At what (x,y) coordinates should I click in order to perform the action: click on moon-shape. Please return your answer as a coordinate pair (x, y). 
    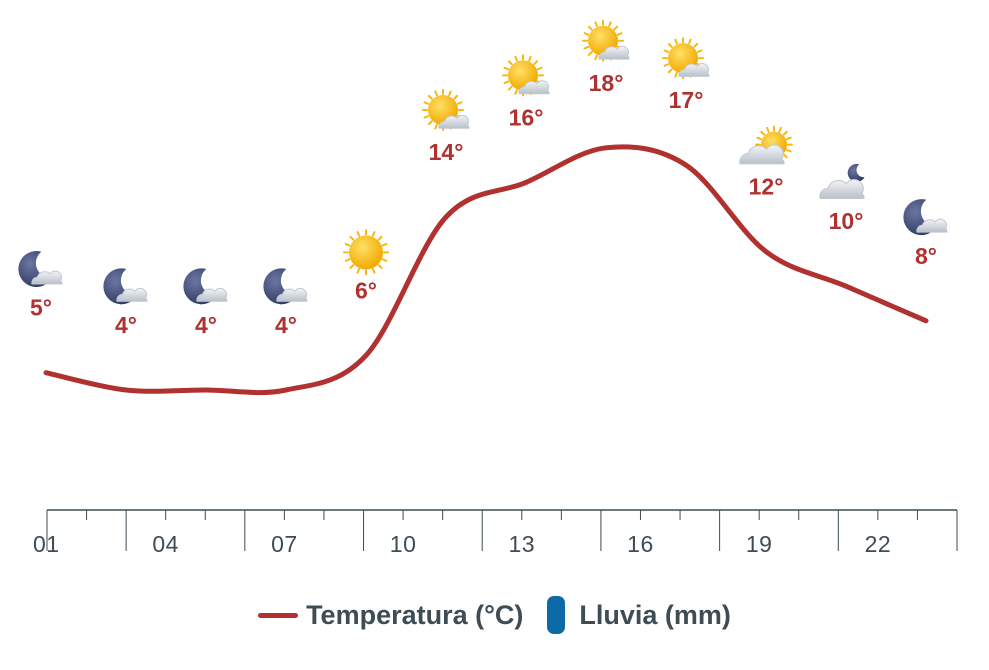
    Looking at the image, I should click on (856, 172).